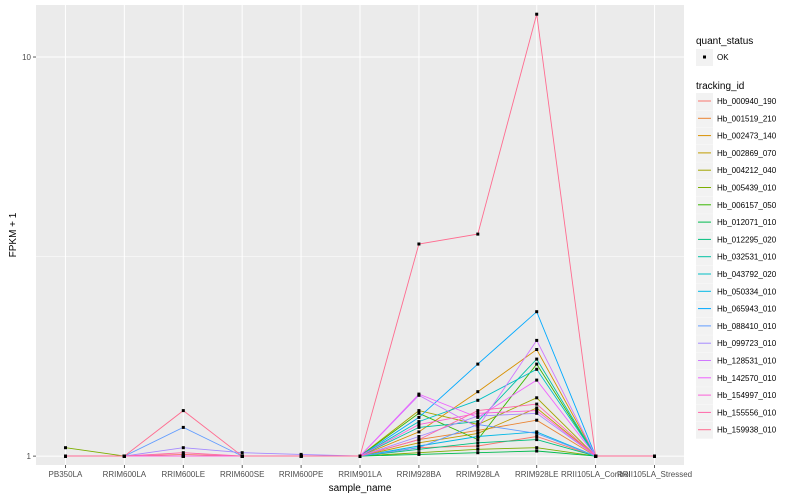 Image resolution: width=800 pixels, height=500 pixels. I want to click on legend-label-Hb_006157_050: Hb_006157_050, so click(747, 205).